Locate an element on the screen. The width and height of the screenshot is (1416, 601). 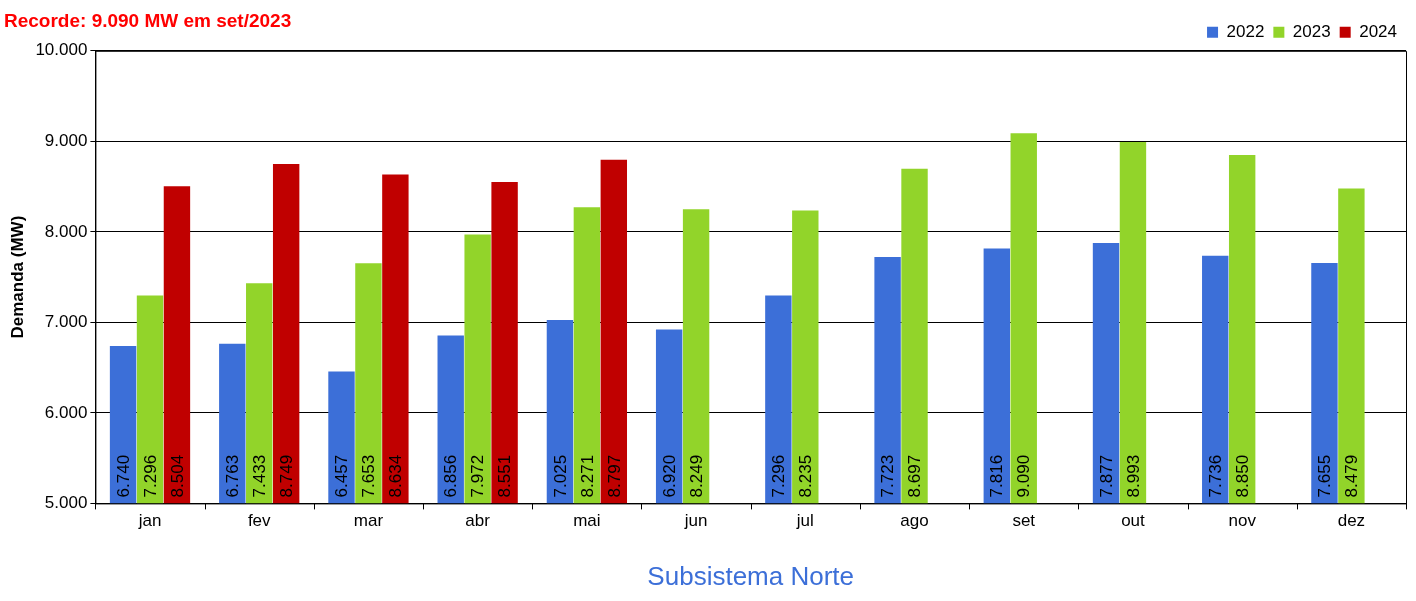
y-axis-title: Demanda (MW) is located at coordinates (17, 277).